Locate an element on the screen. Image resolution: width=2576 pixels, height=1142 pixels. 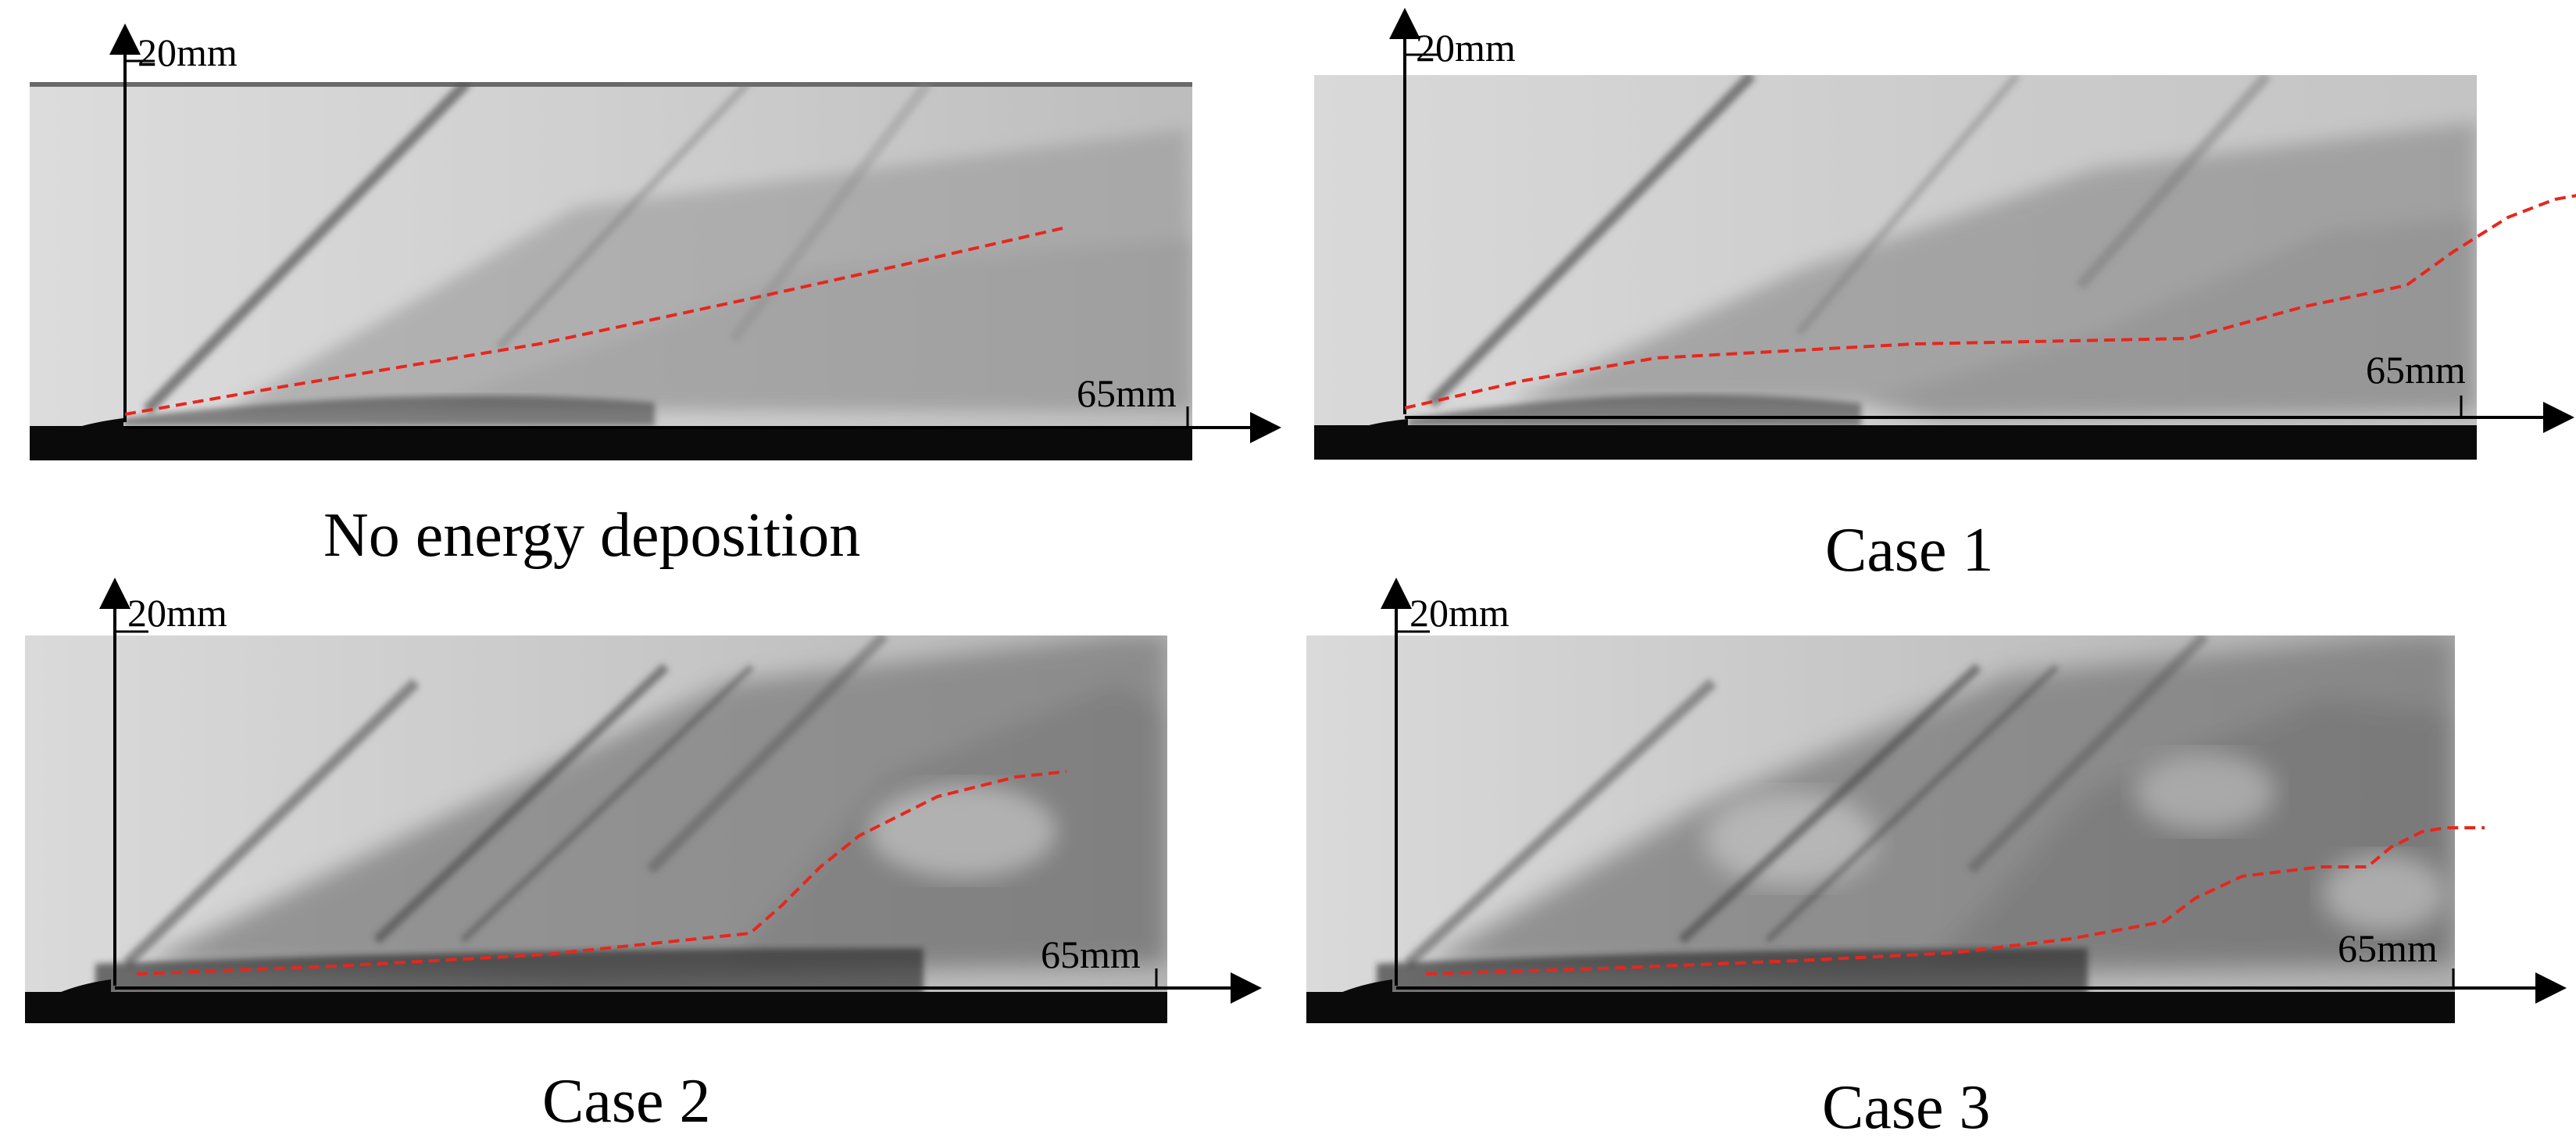
caption: No energy deposition is located at coordinates (592, 535).